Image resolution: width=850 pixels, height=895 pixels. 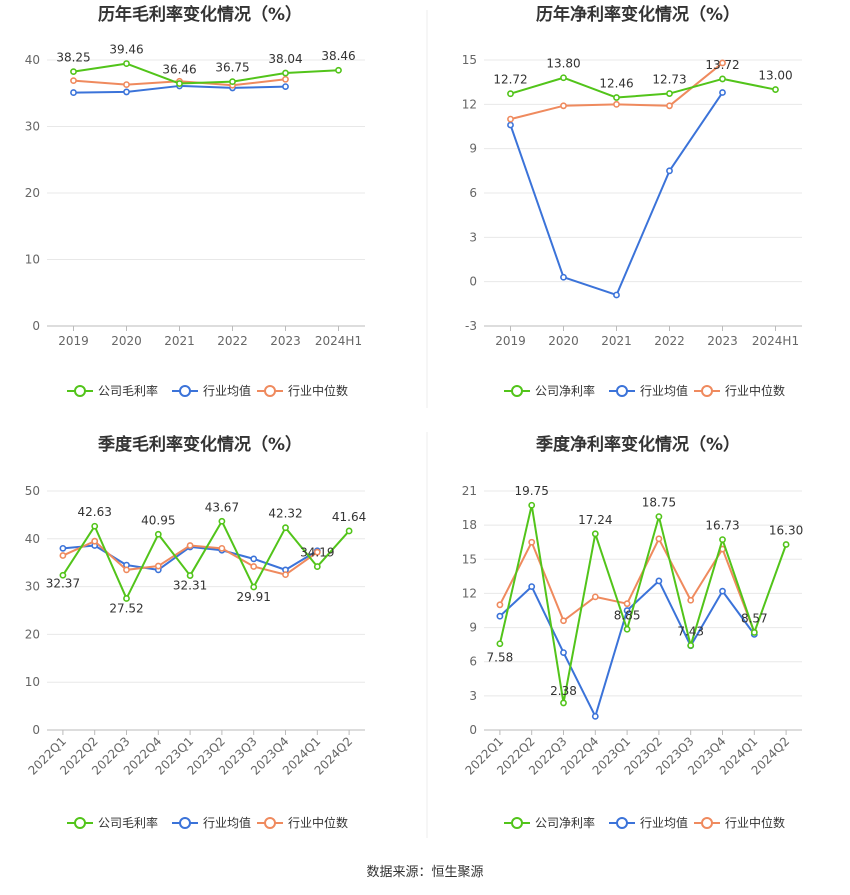 I want to click on y-tick-label: 10, so click(x=32, y=260).